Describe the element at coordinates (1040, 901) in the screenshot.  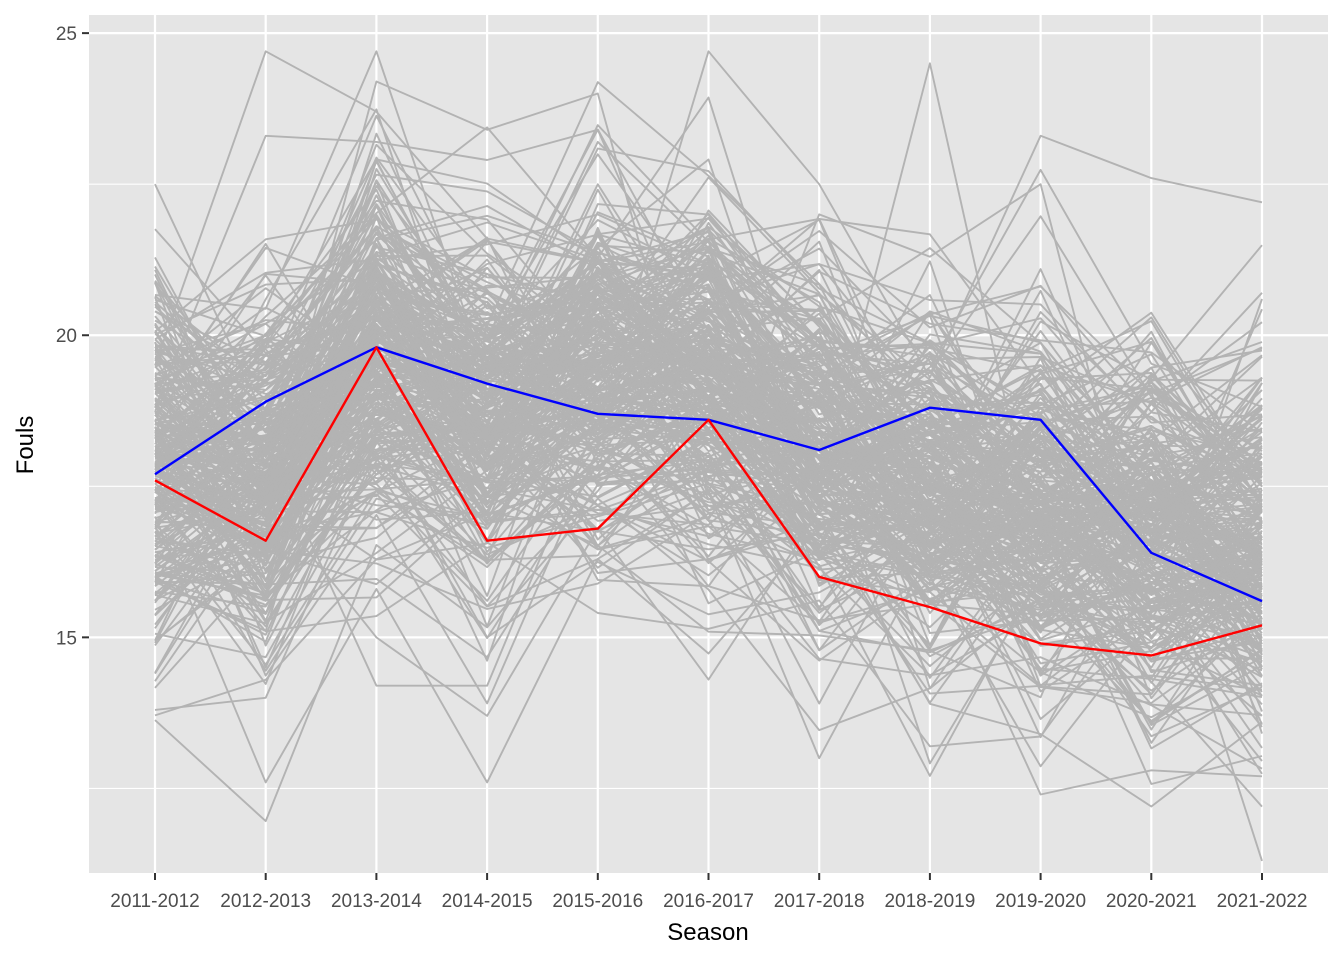
I see `x-tick-label: 2019-2020` at that location.